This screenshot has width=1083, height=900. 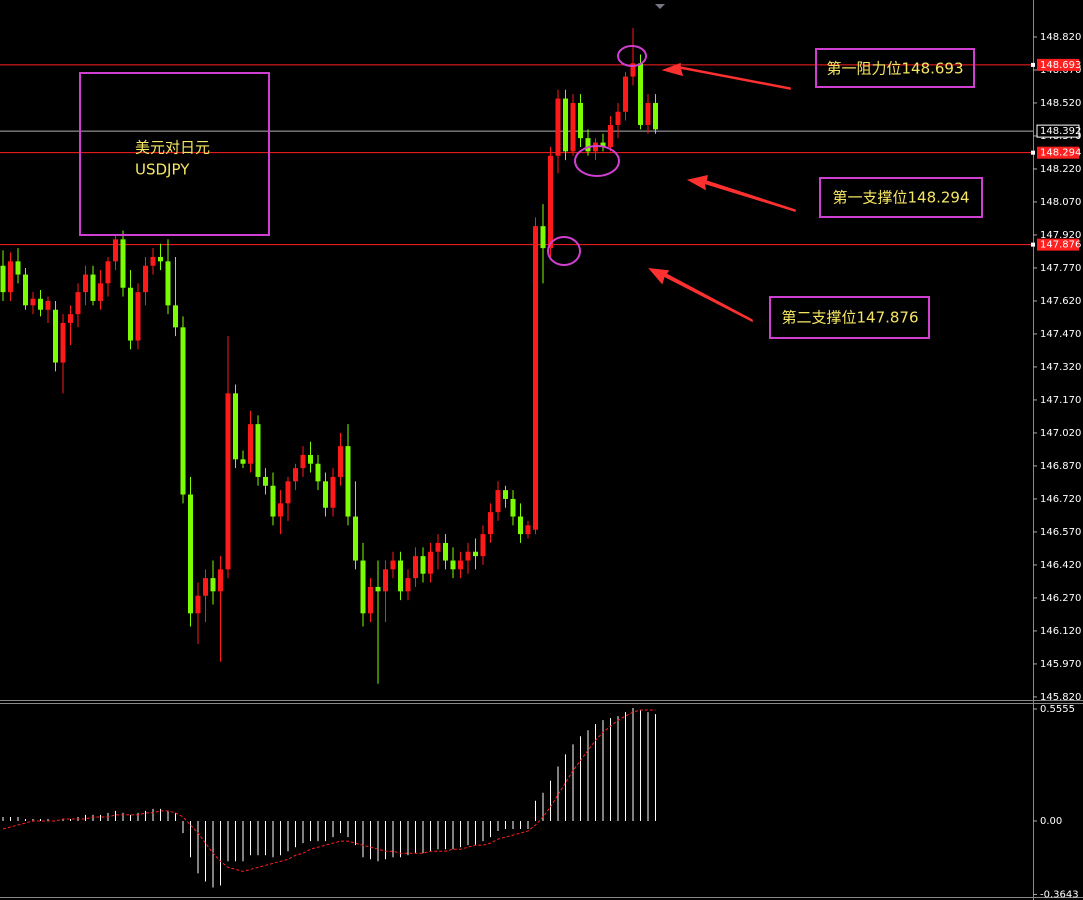 I want to click on y-tick-label: 0.5555, so click(x=1057, y=709).